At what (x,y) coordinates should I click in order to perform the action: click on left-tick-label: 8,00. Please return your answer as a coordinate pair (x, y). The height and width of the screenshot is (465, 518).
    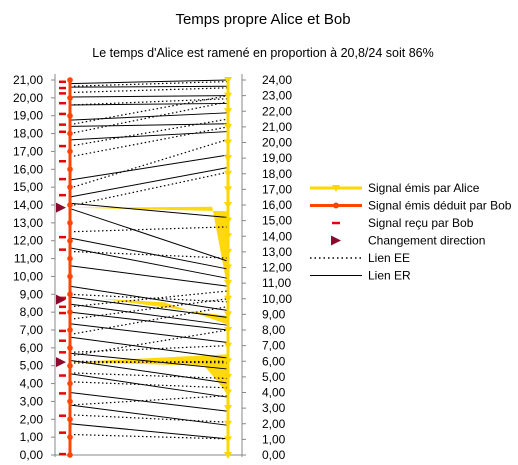
    Looking at the image, I should click on (32, 312).